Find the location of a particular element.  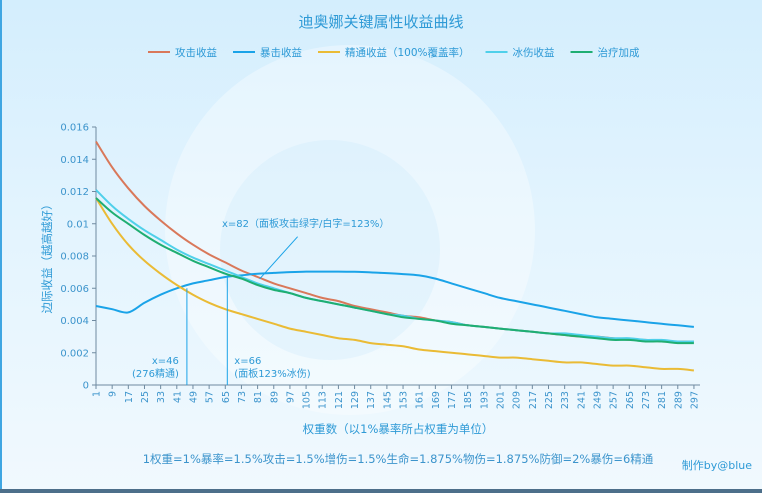

x-tick-label: 169 is located at coordinates (436, 400).